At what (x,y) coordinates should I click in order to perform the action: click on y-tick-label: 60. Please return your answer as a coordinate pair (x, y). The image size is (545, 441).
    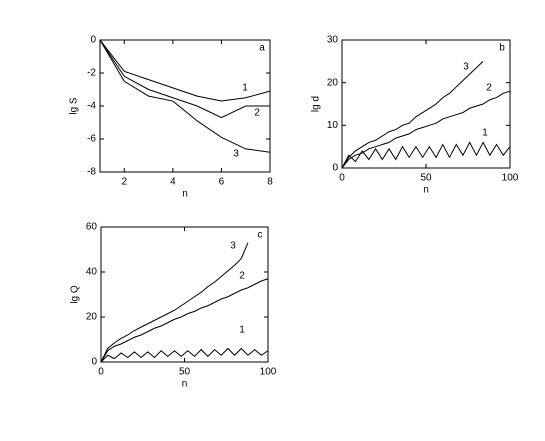
    Looking at the image, I should click on (92, 227).